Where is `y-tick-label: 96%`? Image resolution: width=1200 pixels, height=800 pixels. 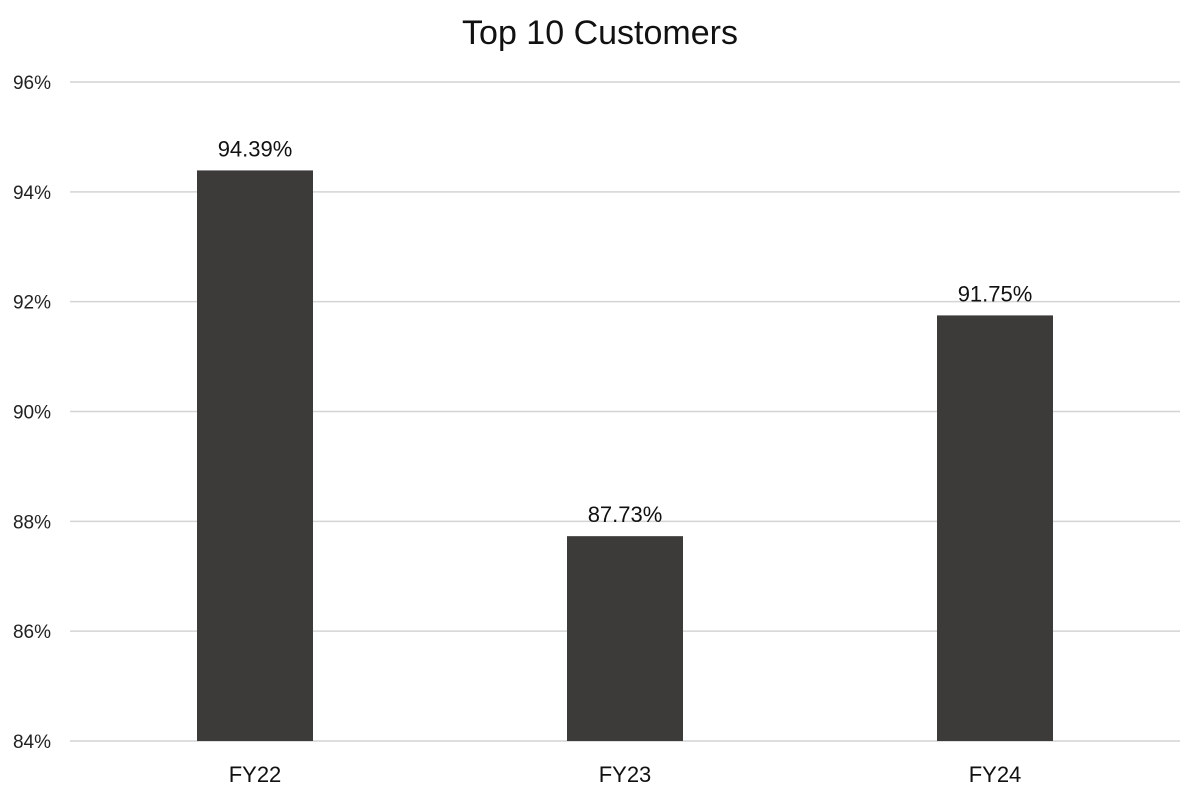 y-tick-label: 96% is located at coordinates (32, 83).